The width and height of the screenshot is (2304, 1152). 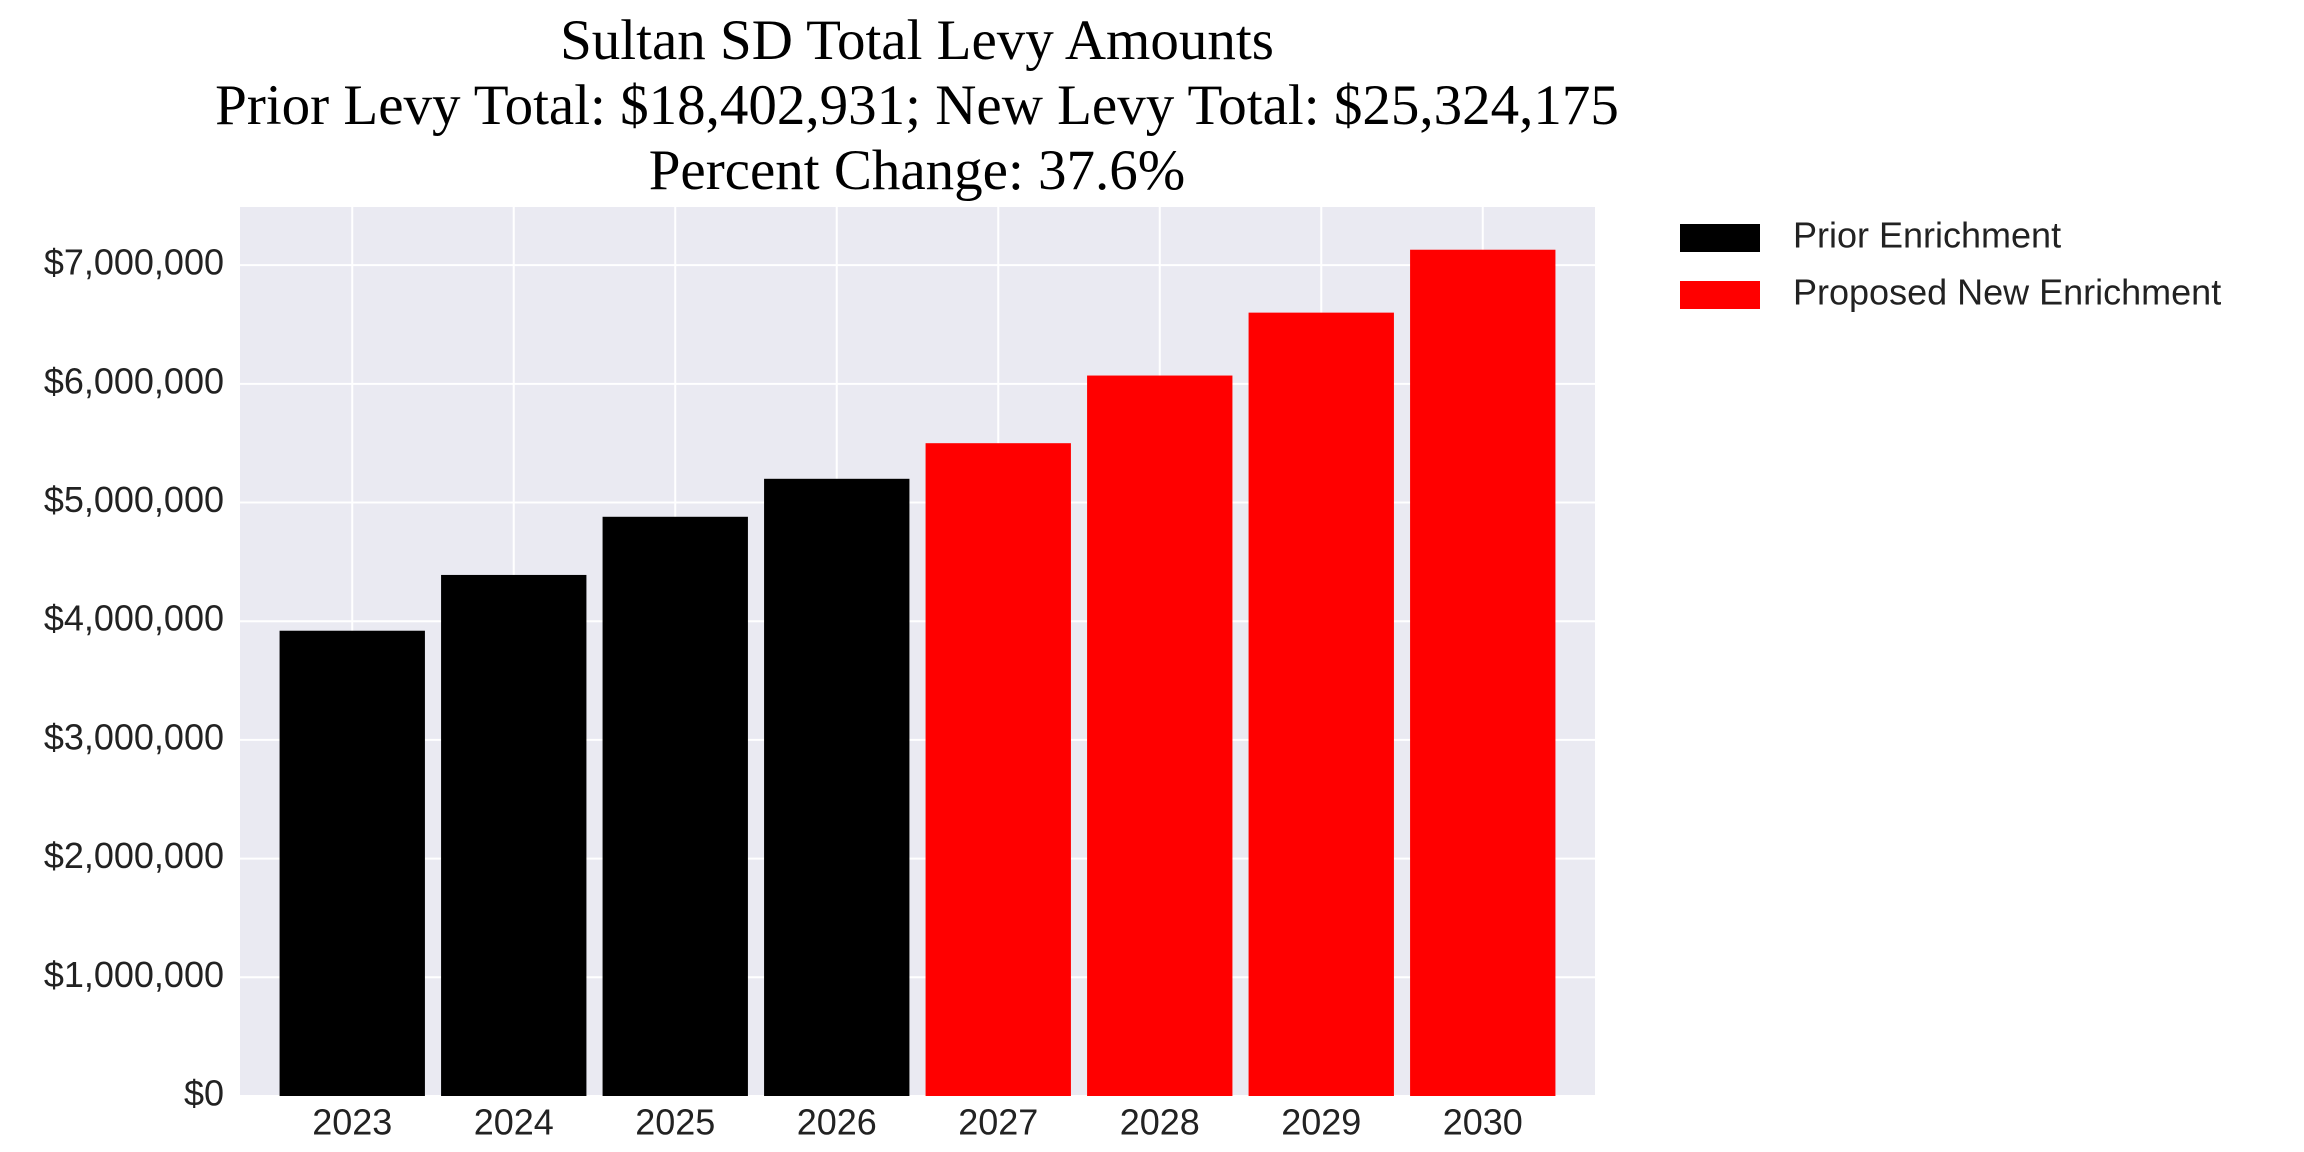 I want to click on y-tick-label: $7,000,000, so click(x=134, y=262).